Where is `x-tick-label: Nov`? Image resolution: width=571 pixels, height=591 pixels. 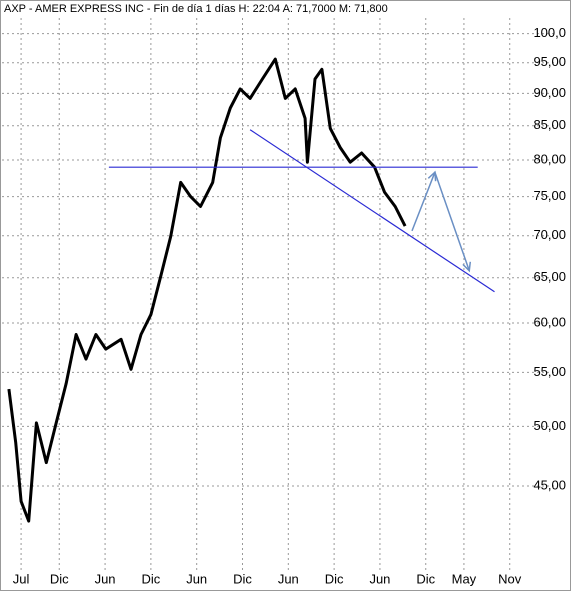
x-tick-label: Nov is located at coordinates (510, 578).